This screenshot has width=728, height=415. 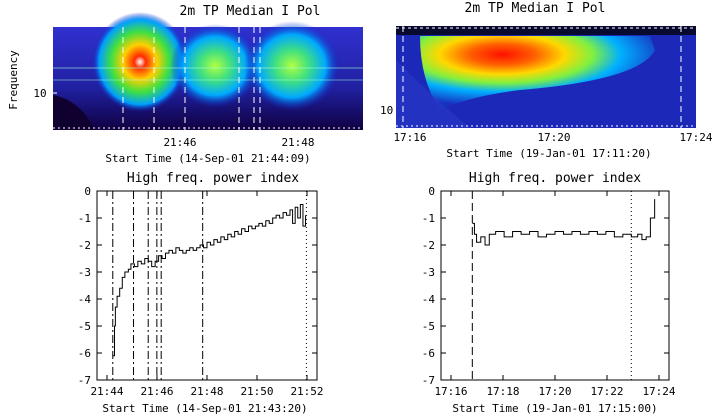 What do you see at coordinates (502, 391) in the screenshot?
I see `xtick-label: 17:18` at bounding box center [502, 391].